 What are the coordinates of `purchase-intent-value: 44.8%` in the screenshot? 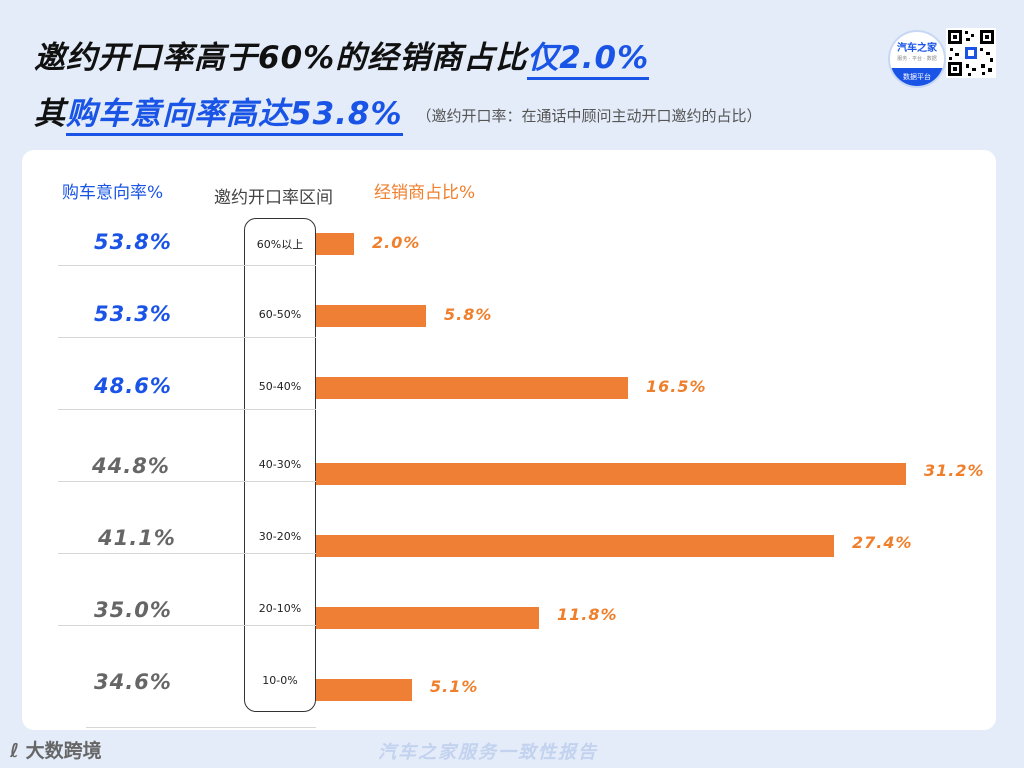 It's located at (131, 466).